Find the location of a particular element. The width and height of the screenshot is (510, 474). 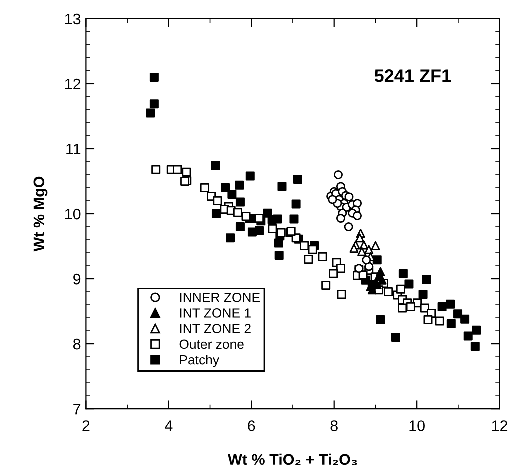

y-tick-label: 9 is located at coordinates (77, 279).